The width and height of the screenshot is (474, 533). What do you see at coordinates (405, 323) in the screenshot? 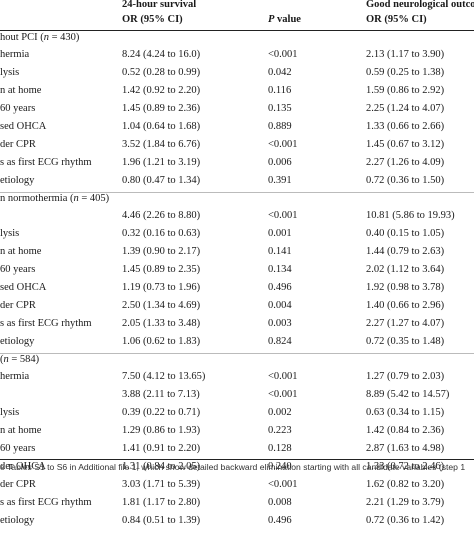
I see `neuro-or-ci: 2.27 (1.27 to 4.07)` at bounding box center [405, 323].